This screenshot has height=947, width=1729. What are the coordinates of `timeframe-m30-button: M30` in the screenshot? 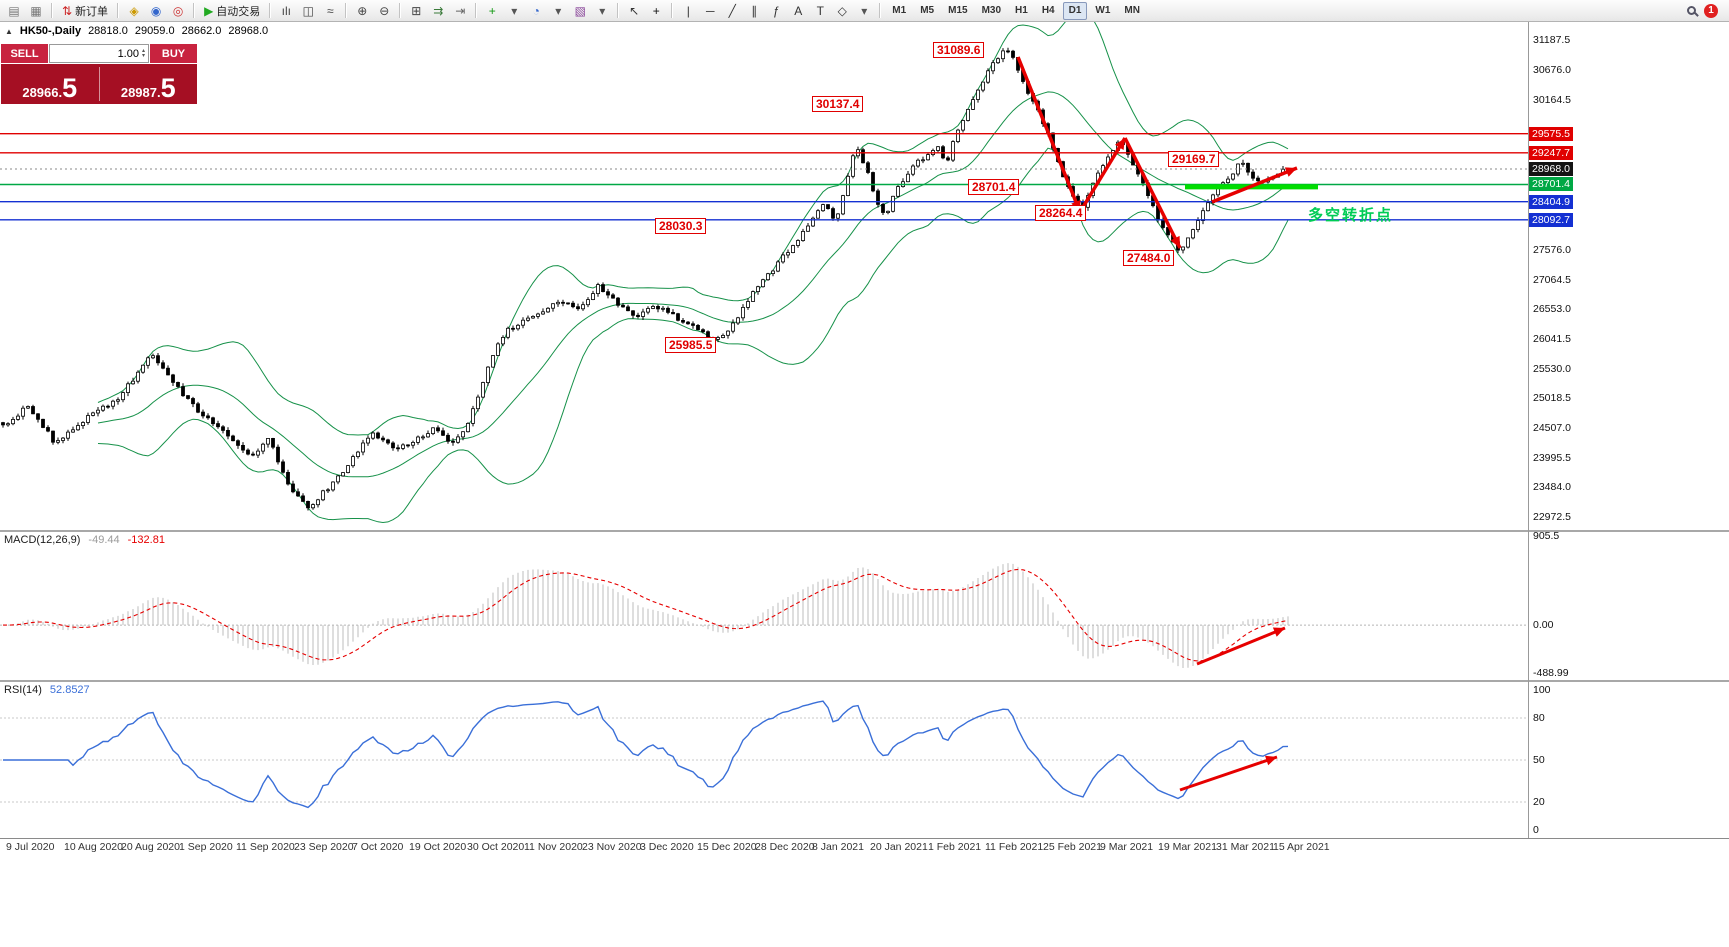 It's located at (991, 10).